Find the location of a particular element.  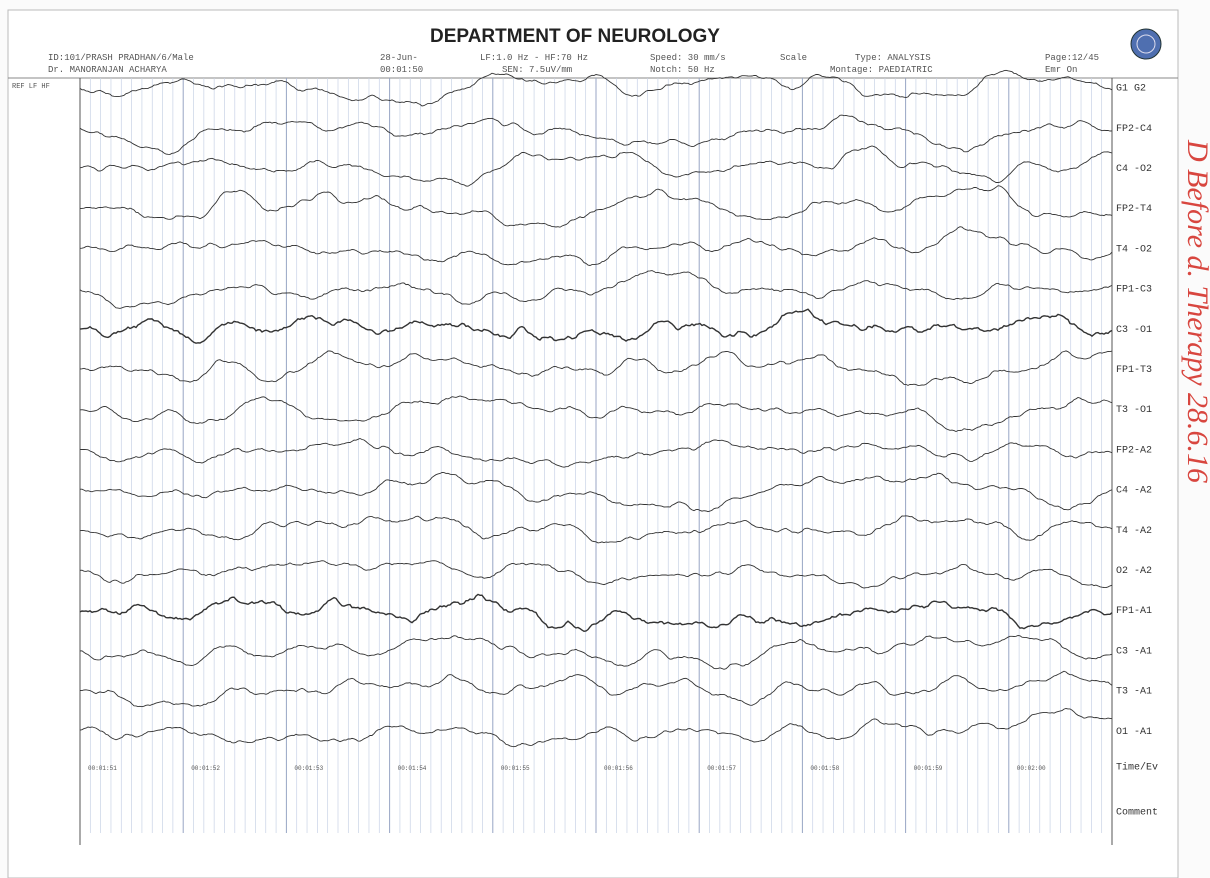

channel-label: FP2-A2 is located at coordinates (1134, 450).